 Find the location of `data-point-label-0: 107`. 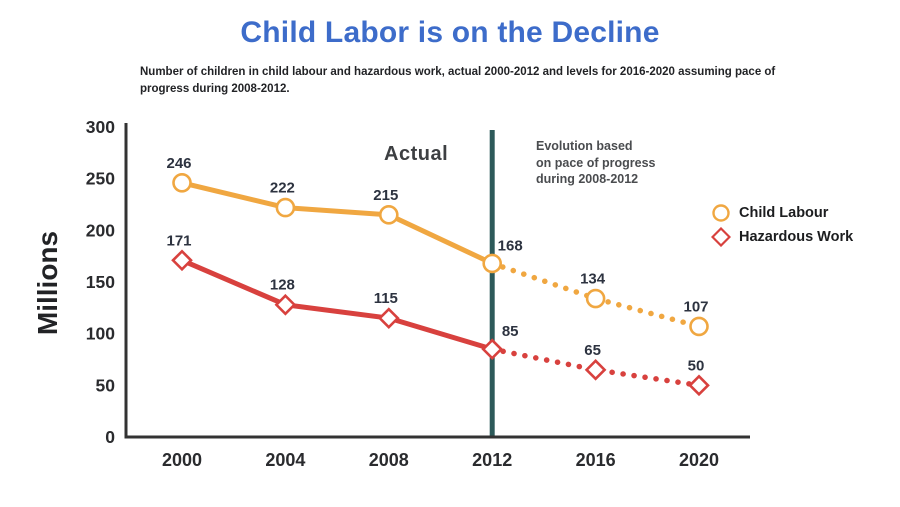

data-point-label-0: 107 is located at coordinates (695, 306).